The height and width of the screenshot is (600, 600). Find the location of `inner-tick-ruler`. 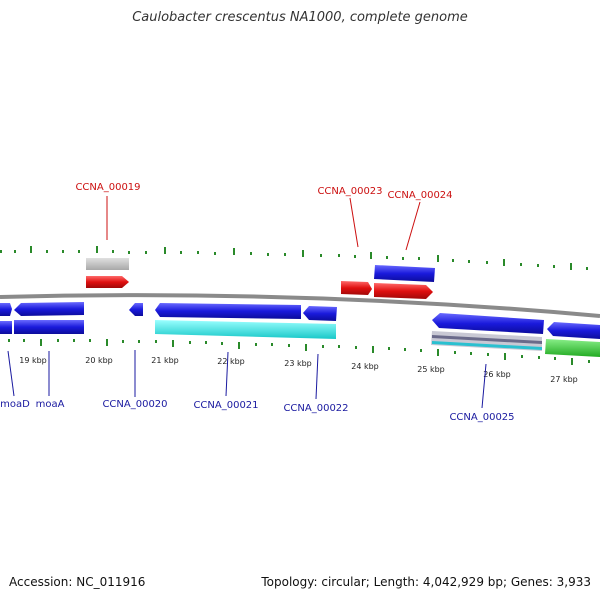

inner-tick-ruler is located at coordinates (299, 352).